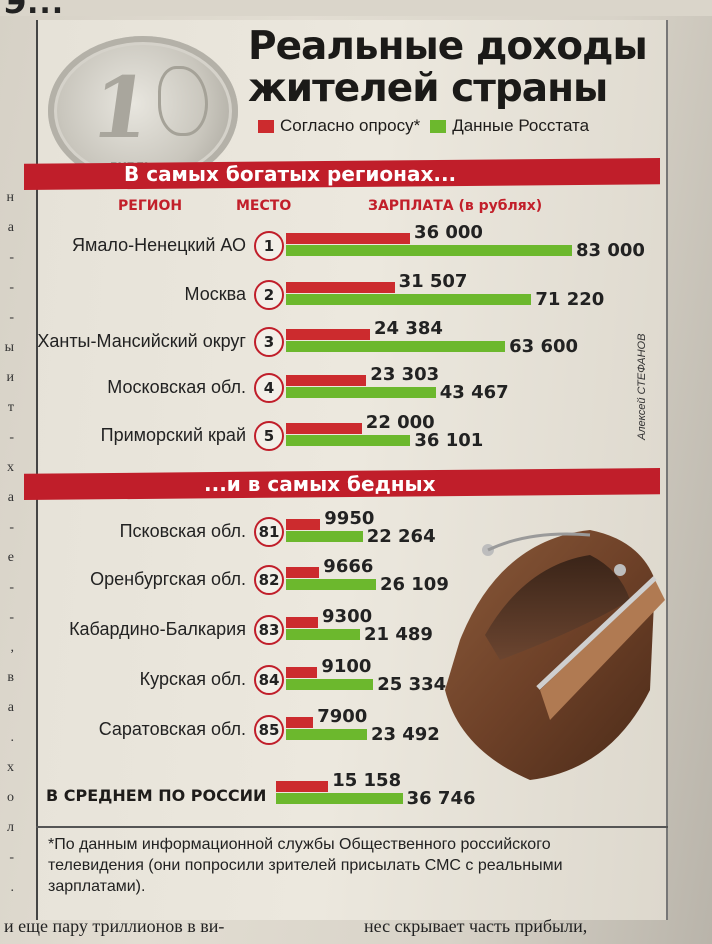 The image size is (712, 944). Describe the element at coordinates (192, 679) in the screenshot. I see `poor-region-label-4: Курская обл.` at that location.